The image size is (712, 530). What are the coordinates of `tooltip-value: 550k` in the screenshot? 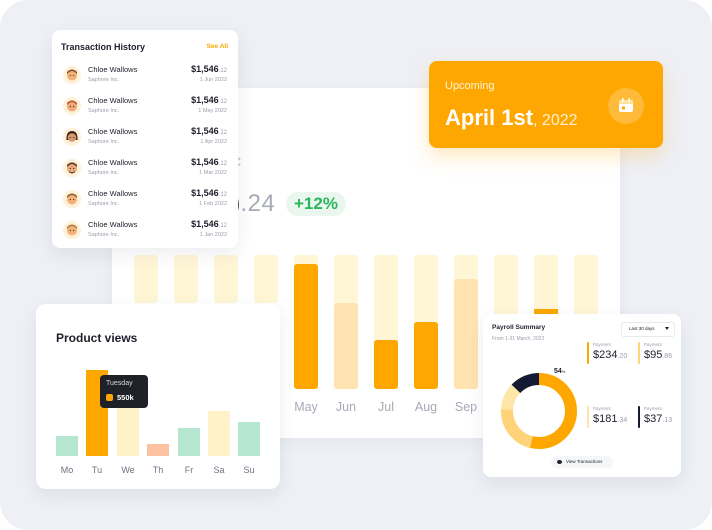 It's located at (125, 397).